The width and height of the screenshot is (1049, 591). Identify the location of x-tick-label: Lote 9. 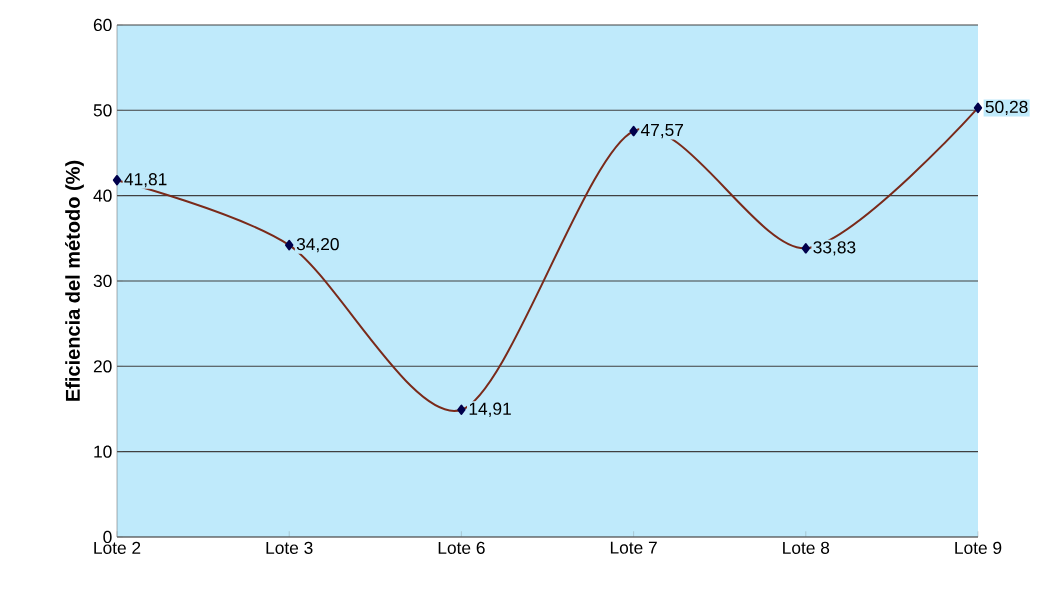
(978, 547).